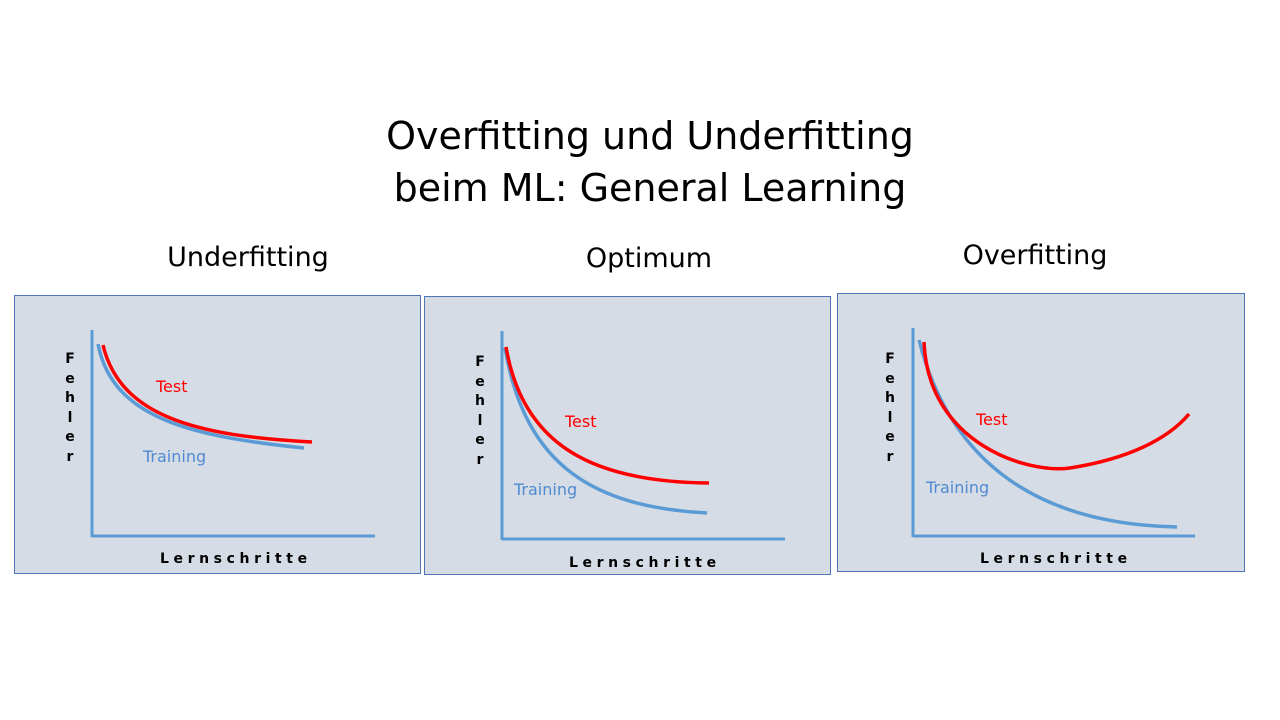 This screenshot has height=720, width=1280. I want to click on title-line-2: beim ML: General Learning, so click(650, 188).